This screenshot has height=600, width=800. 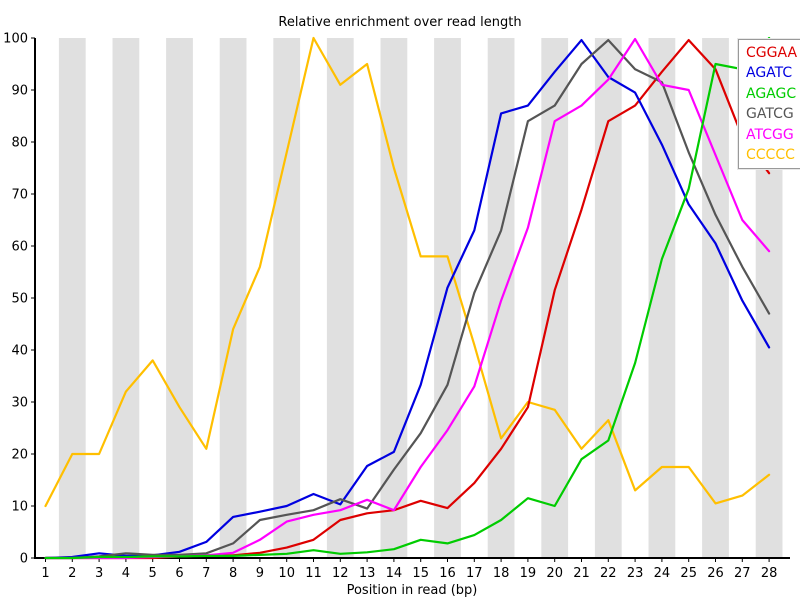 What do you see at coordinates (581, 573) in the screenshot?
I see `x-tick-label: 21` at bounding box center [581, 573].